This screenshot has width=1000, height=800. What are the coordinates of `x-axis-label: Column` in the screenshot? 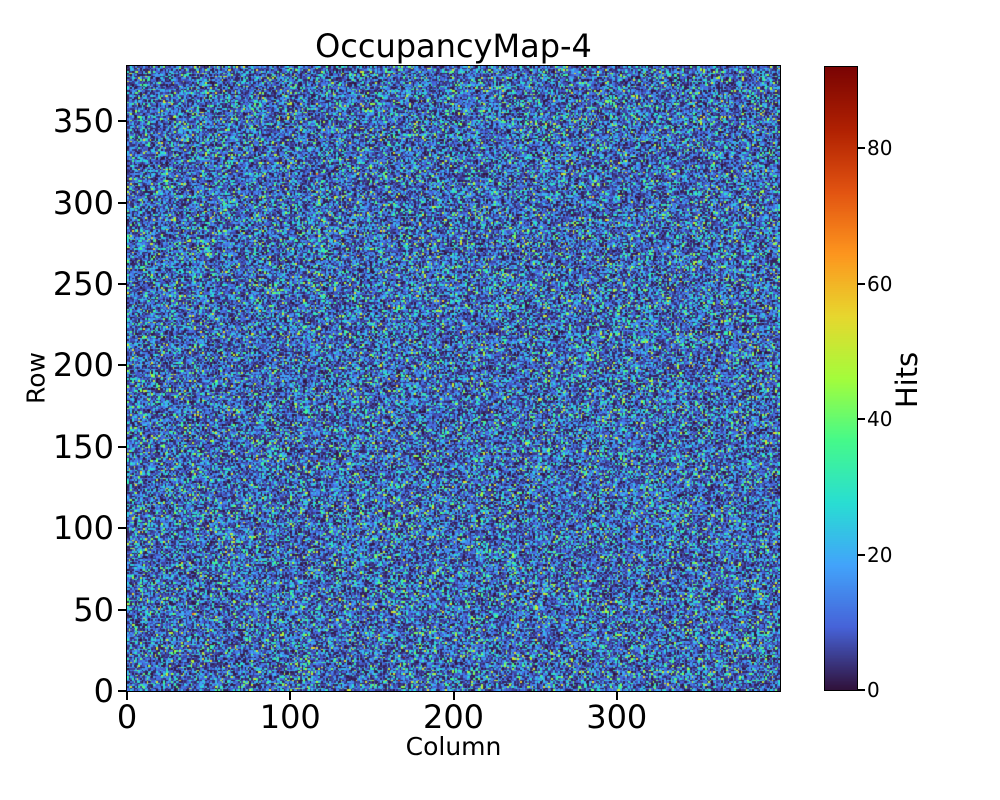 It's located at (453, 746).